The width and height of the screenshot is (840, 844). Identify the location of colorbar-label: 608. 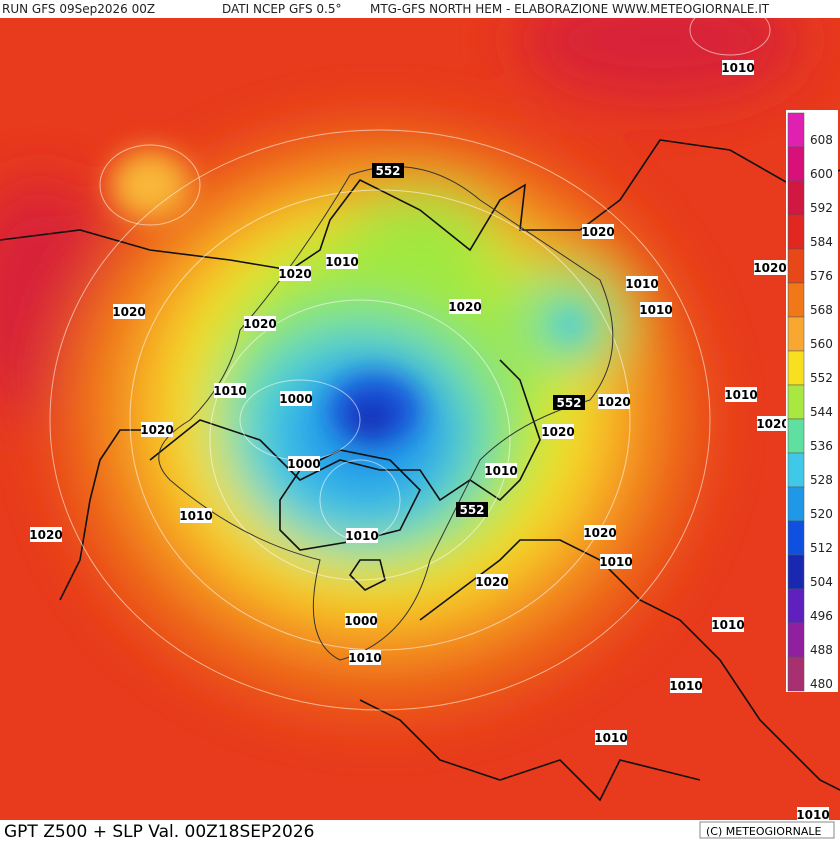
(821, 140).